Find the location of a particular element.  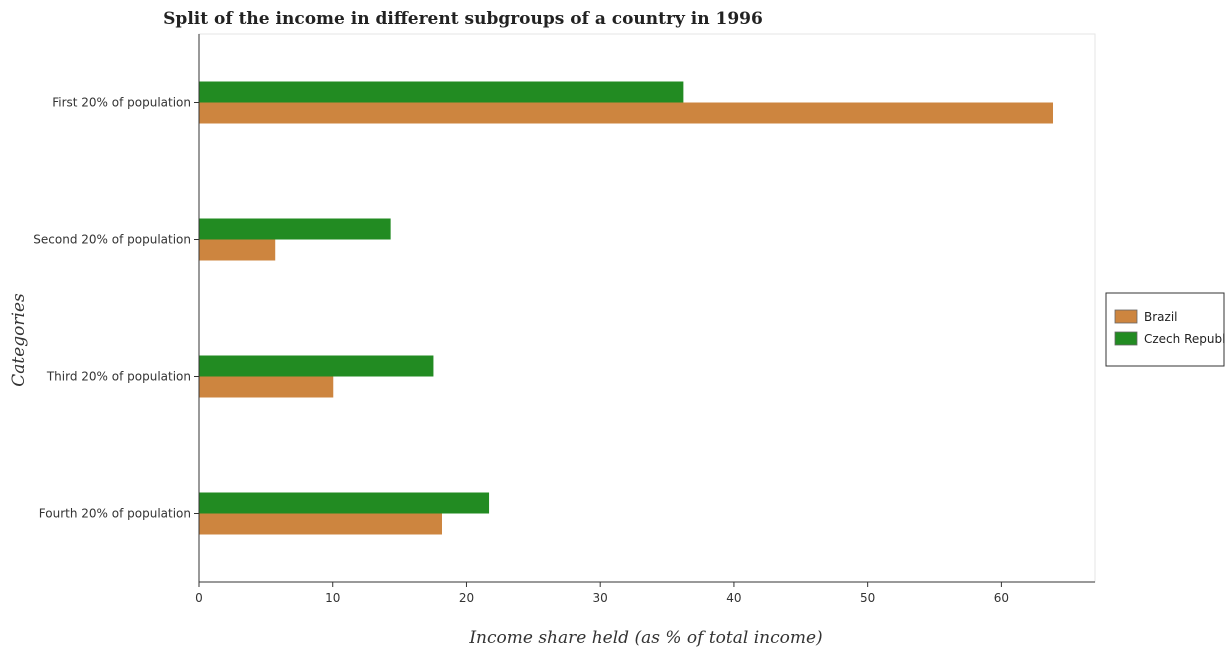

x-axis: 0 10 20 30 40 50 60 is located at coordinates (645, 593).